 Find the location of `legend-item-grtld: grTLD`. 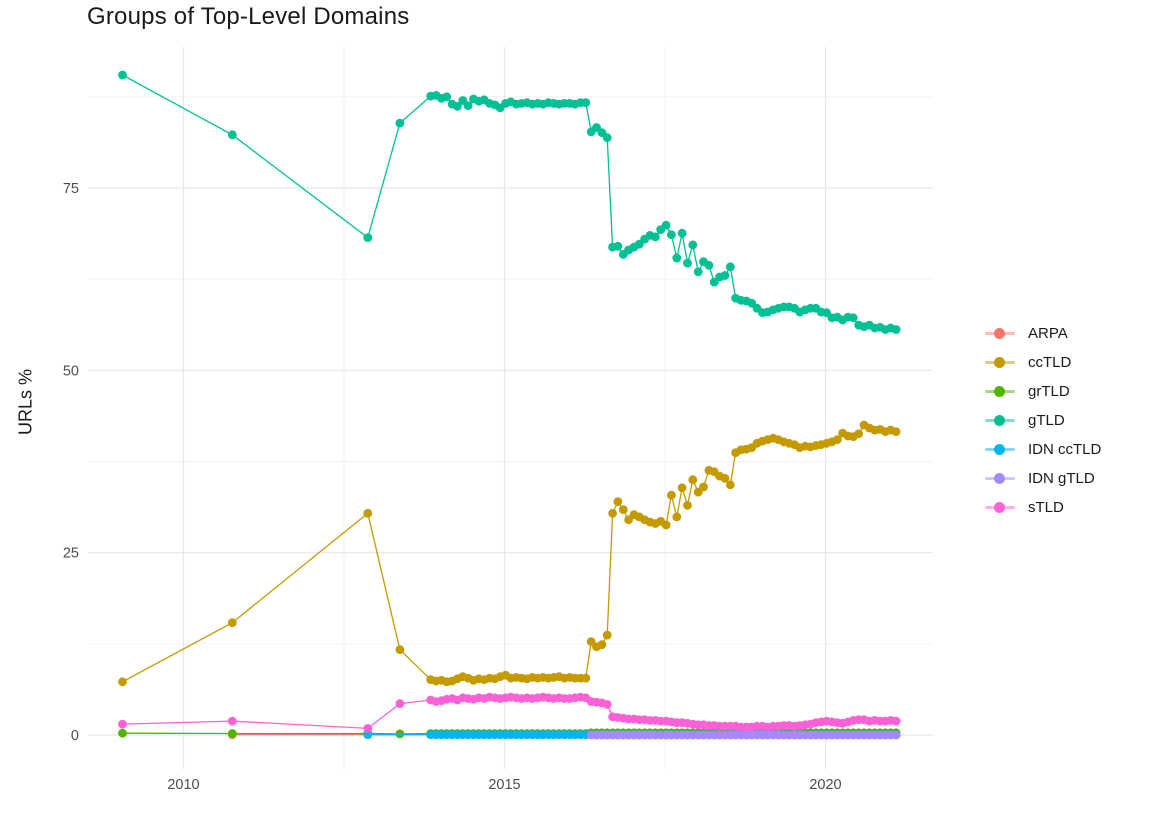

legend-item-grtld: grTLD is located at coordinates (1043, 391).